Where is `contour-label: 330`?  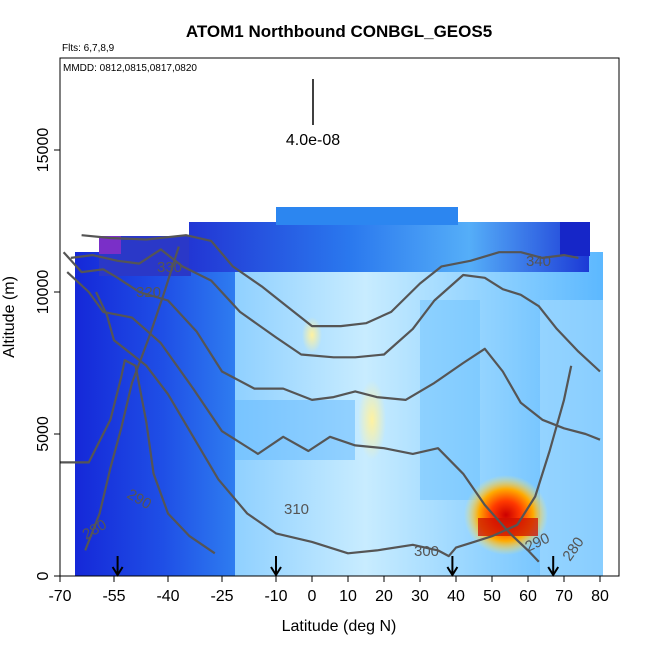 contour-label: 330 is located at coordinates (169, 267).